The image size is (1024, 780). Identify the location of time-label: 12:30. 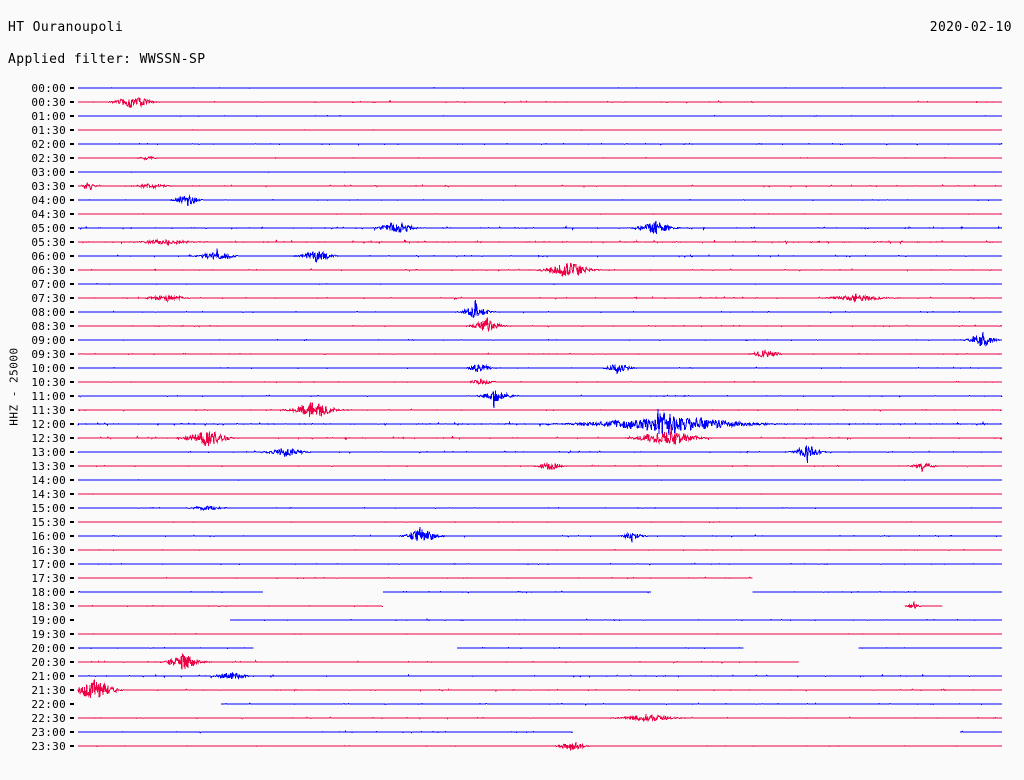
(48, 438).